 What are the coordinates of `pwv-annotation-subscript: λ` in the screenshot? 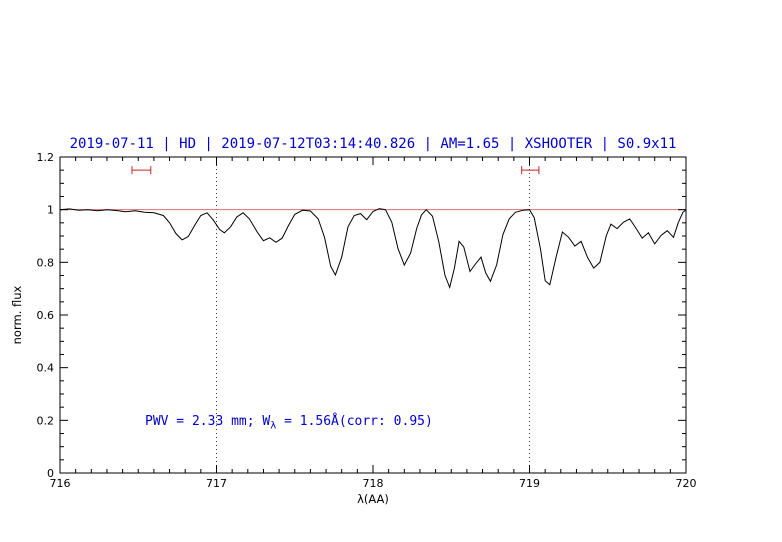 It's located at (273, 426).